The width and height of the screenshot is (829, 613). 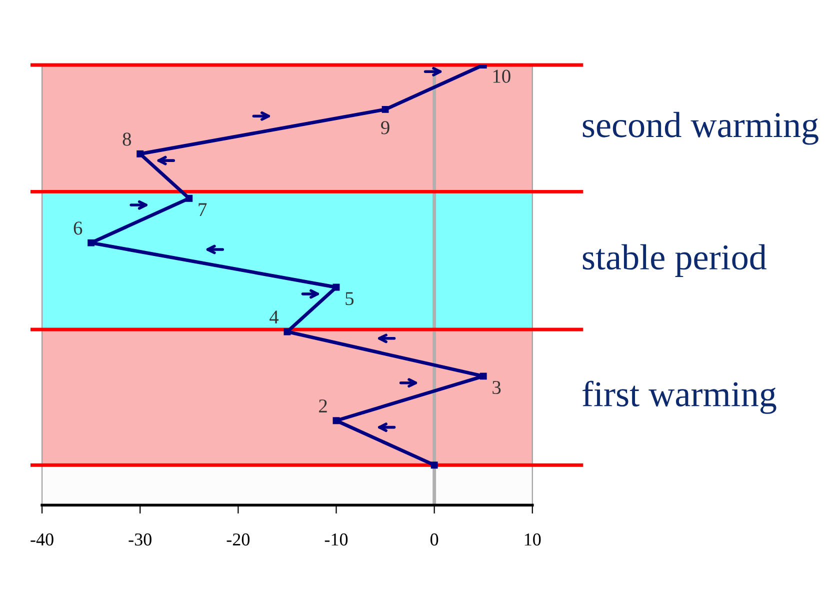 I want to click on x-tick-label: 0, so click(x=434, y=539).